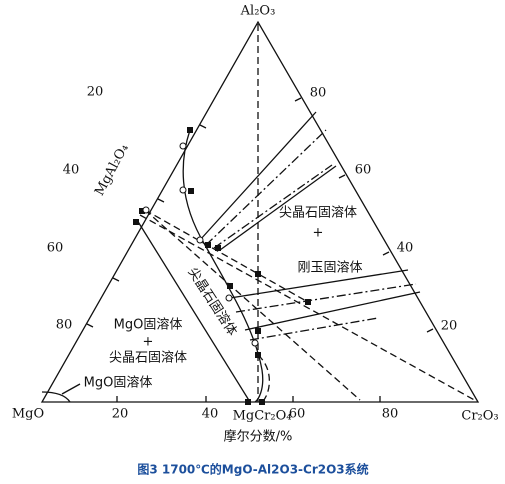 This screenshot has height=484, width=505. What do you see at coordinates (226, 256) in the screenshot?
I see `dashed-line` at bounding box center [226, 256].